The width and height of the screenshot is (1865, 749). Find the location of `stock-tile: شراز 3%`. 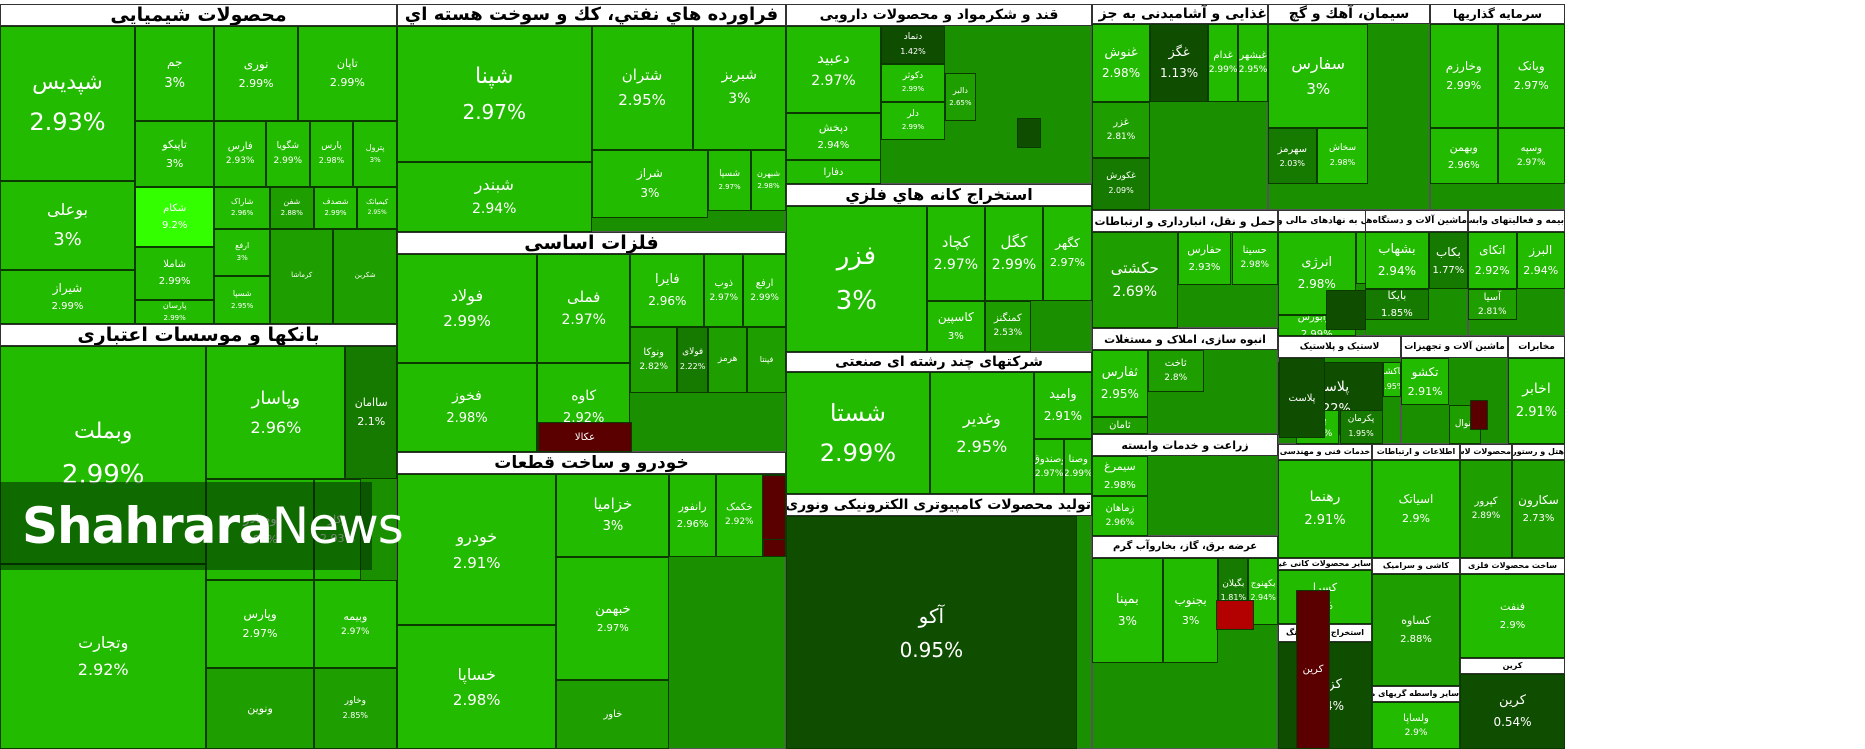

stock-tile: شراز 3% is located at coordinates (650, 183).